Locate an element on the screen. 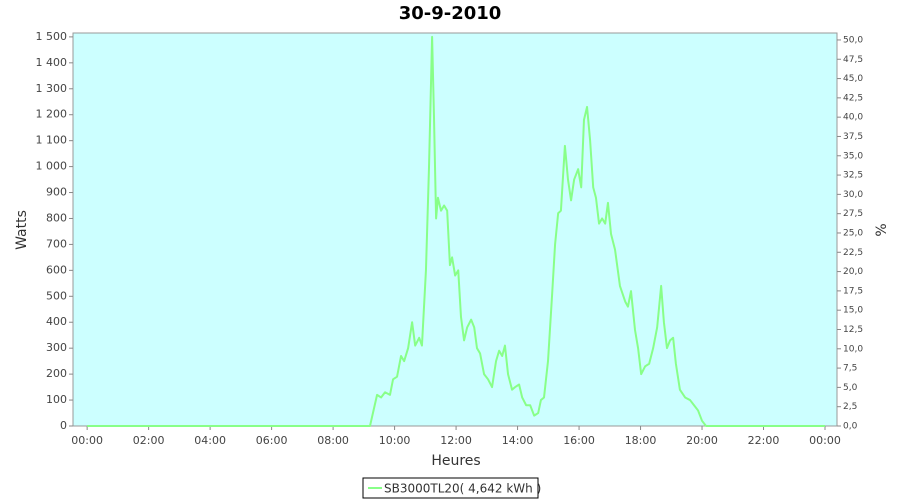 This screenshot has width=900, height=500. y-tick-label: 100 is located at coordinates (56, 399).